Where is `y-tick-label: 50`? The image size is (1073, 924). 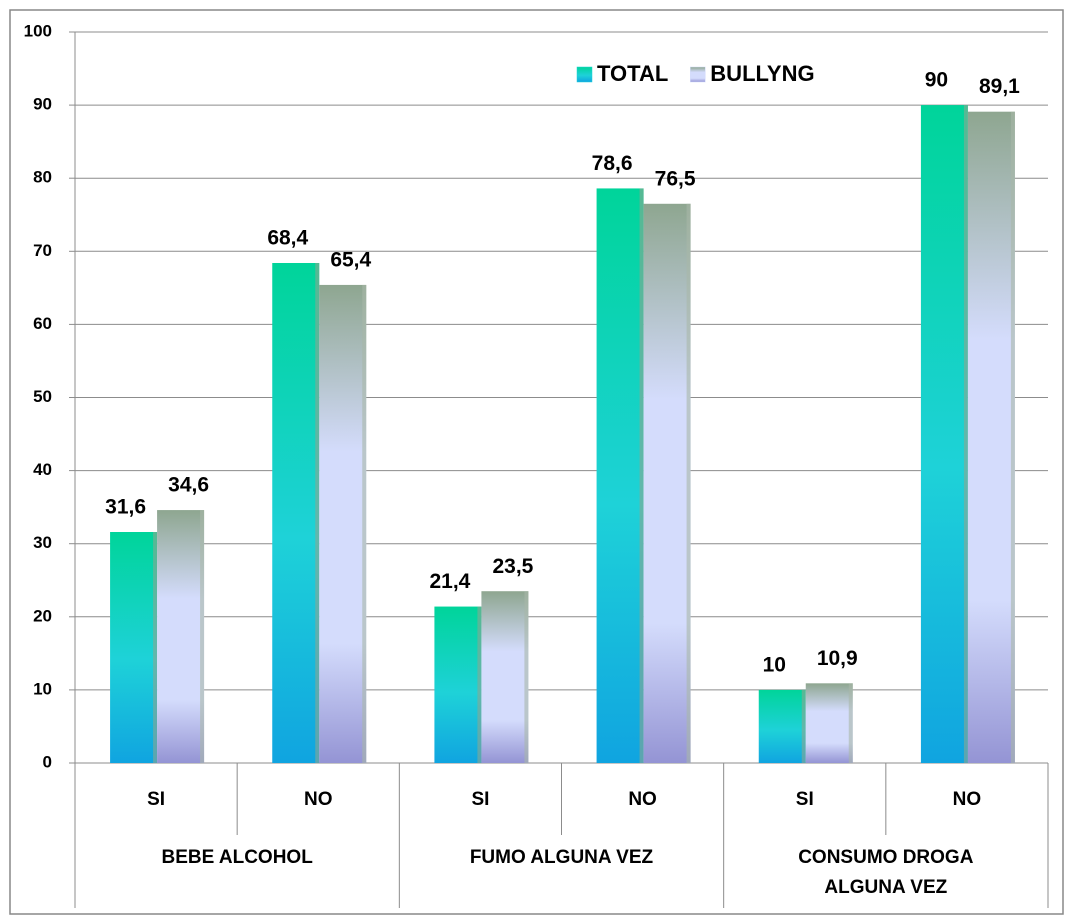
y-tick-label: 50 is located at coordinates (42, 396).